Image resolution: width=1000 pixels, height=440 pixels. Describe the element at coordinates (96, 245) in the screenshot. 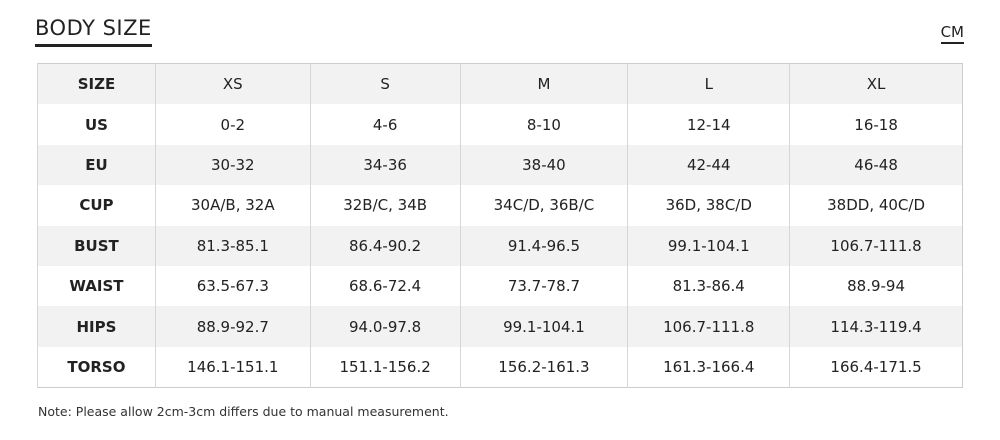

I see `row-label: BUST` at that location.